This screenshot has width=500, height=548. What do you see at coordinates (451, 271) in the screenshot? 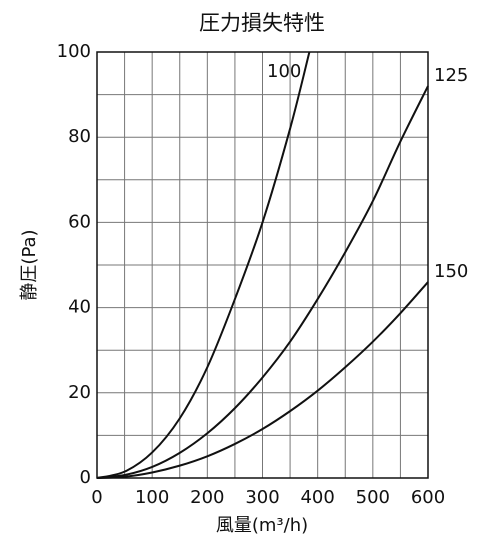
I see `series-label: 150` at bounding box center [451, 271].